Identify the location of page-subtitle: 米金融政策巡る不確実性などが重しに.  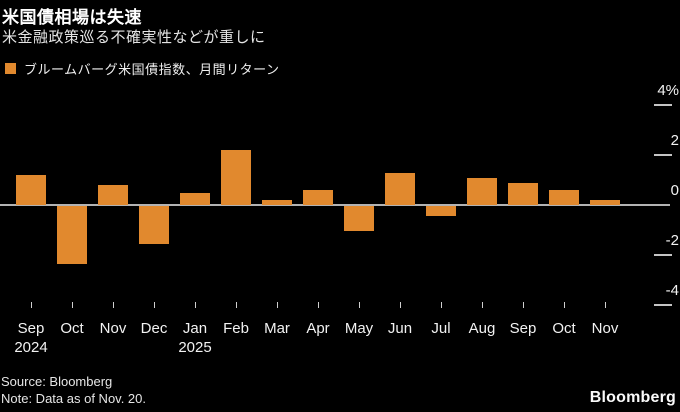
(134, 37).